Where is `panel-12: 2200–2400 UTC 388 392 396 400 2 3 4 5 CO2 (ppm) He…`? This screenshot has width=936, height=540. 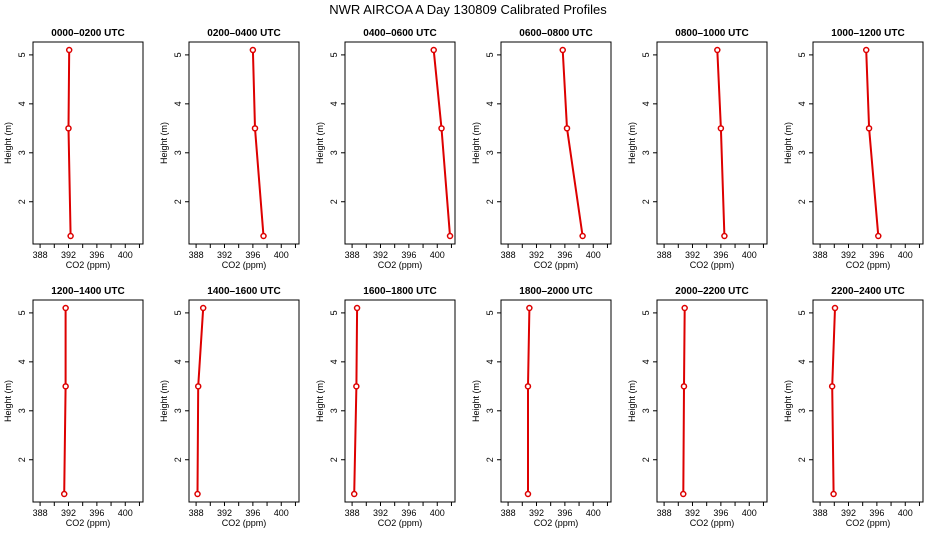 panel-12: 2200–2400 UTC 388 392 396 400 2 3 4 5 CO2 (ppm) He… is located at coordinates (853, 407).